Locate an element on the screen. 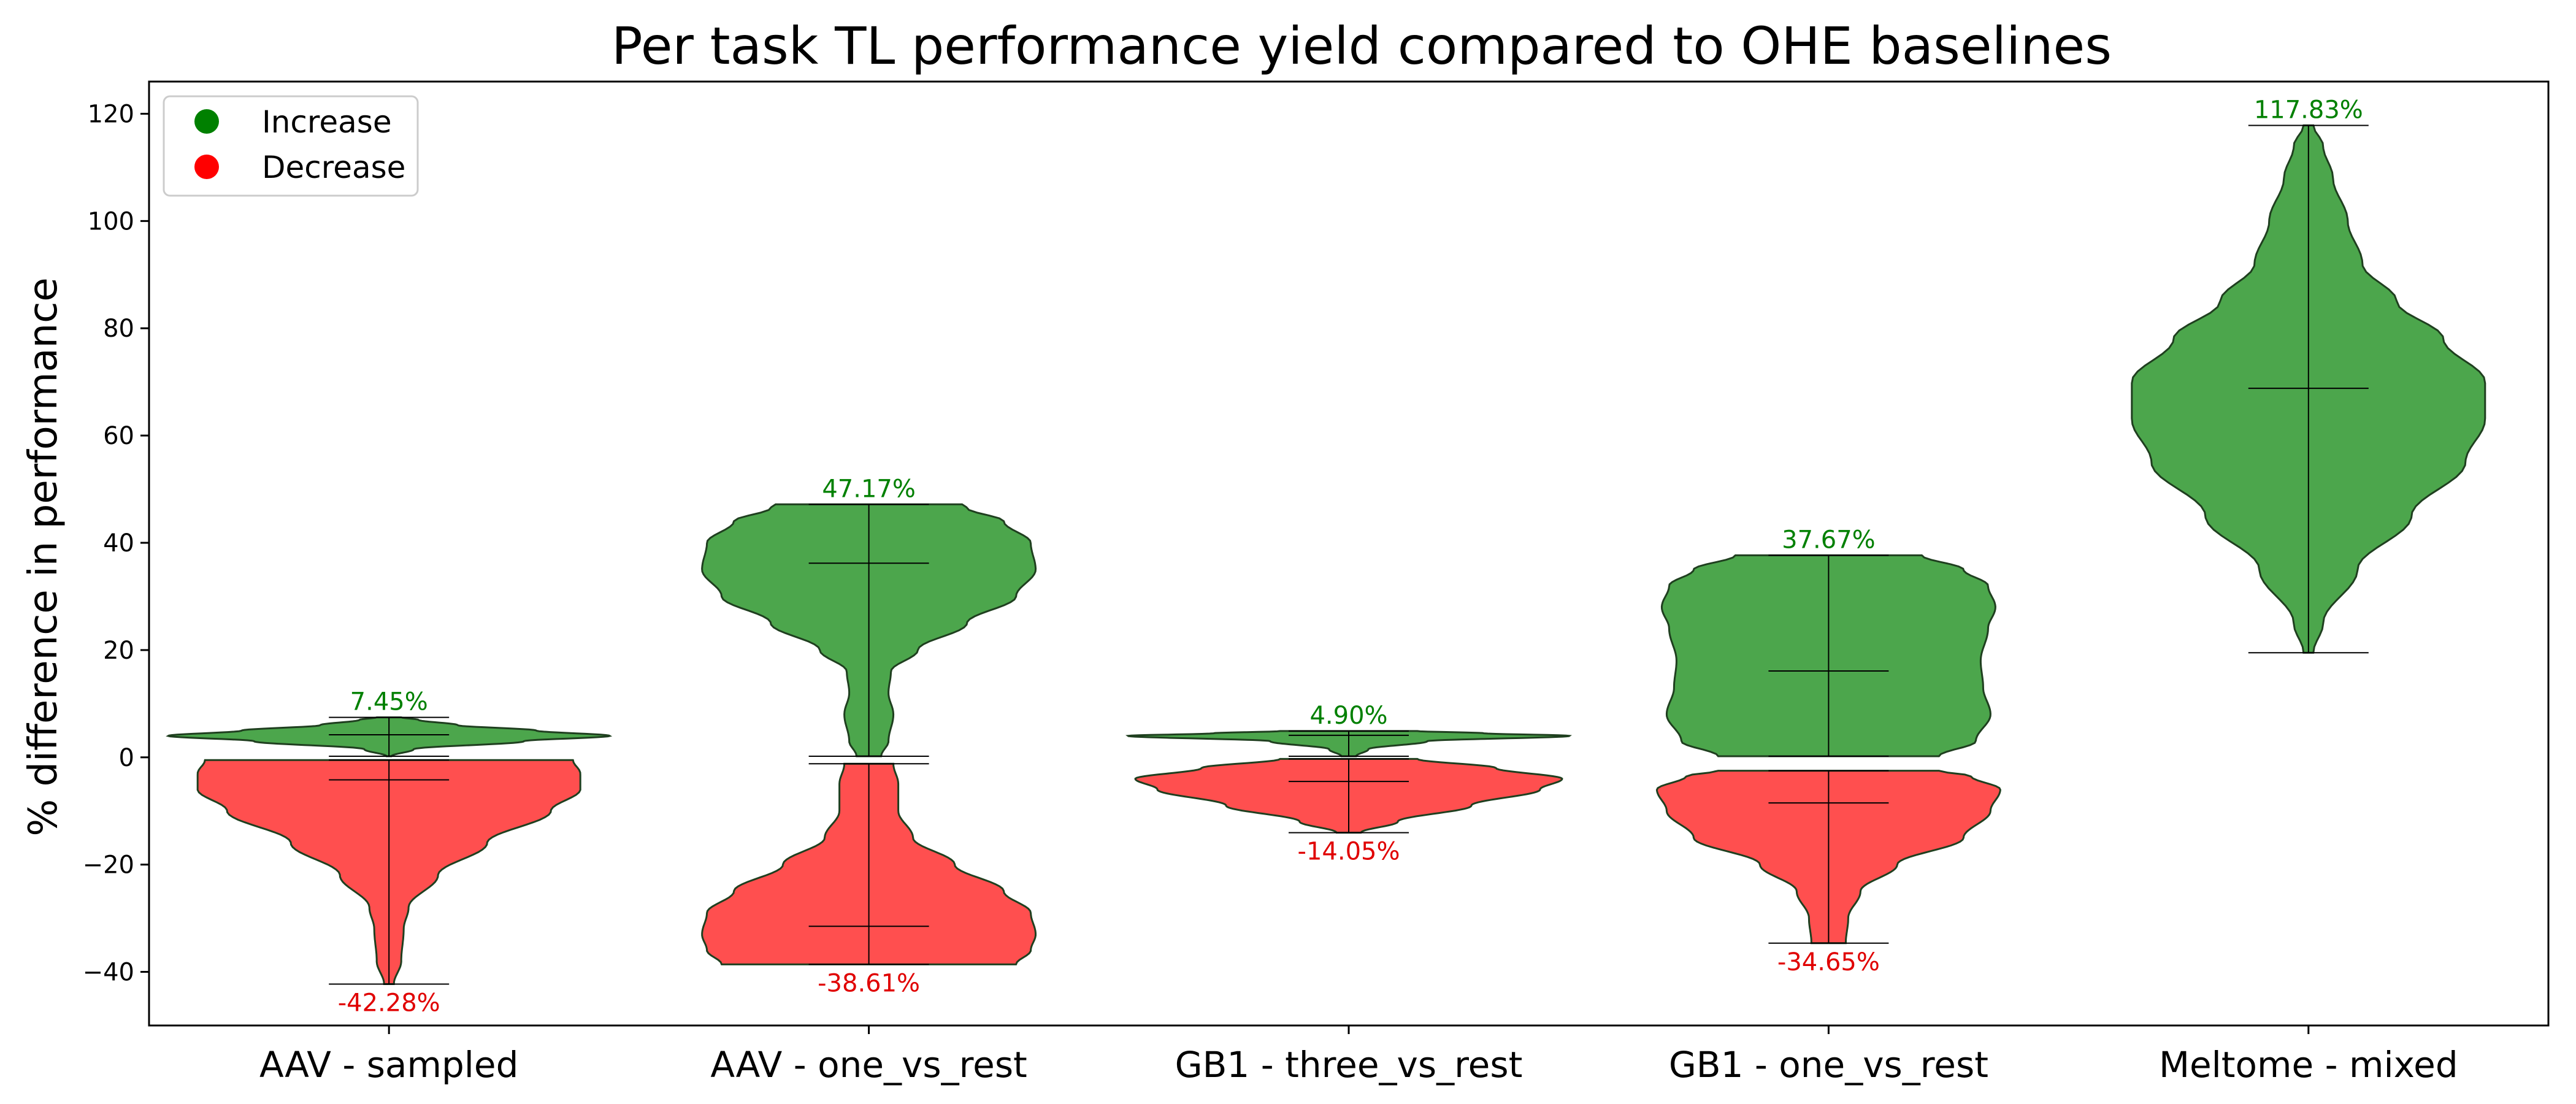  y-tick-label: −20 is located at coordinates (108, 865).